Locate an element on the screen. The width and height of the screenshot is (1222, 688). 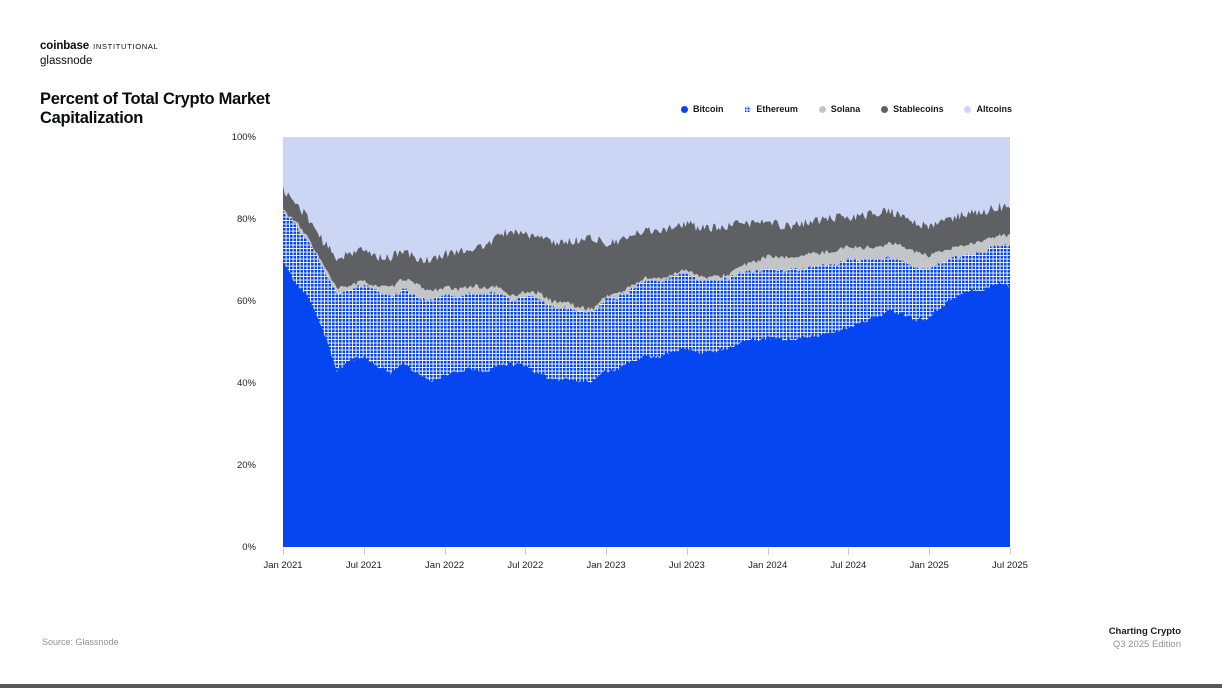
solana-legend-dot-icon is located at coordinates (822, 109).